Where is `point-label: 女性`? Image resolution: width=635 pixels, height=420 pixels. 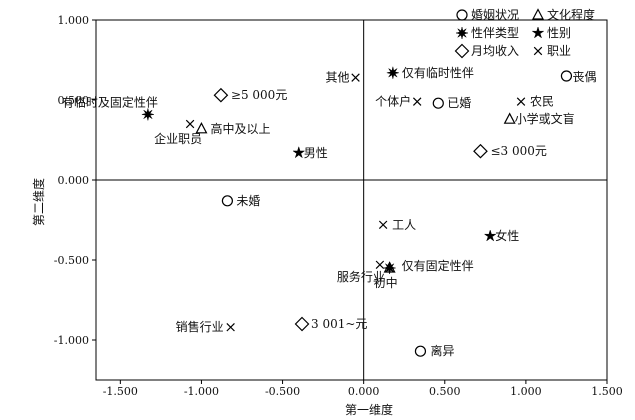
point-label: 女性 is located at coordinates (507, 235).